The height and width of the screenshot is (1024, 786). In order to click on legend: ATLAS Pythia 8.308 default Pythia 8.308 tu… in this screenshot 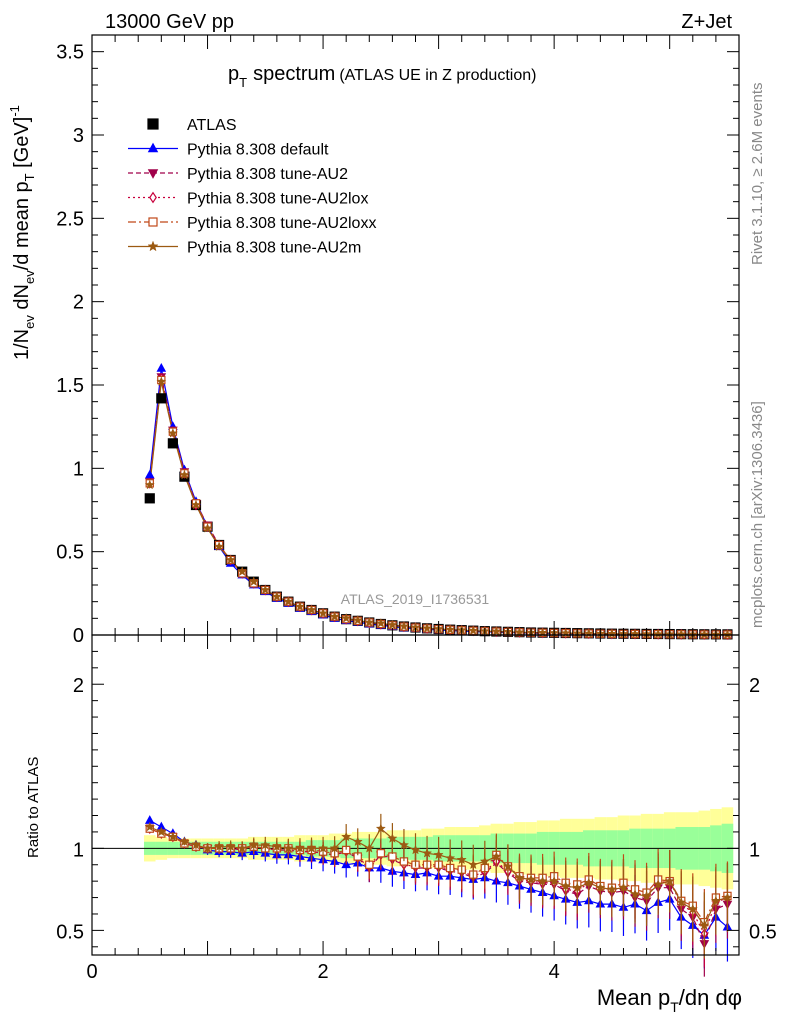, I will do `click(252, 187)`.